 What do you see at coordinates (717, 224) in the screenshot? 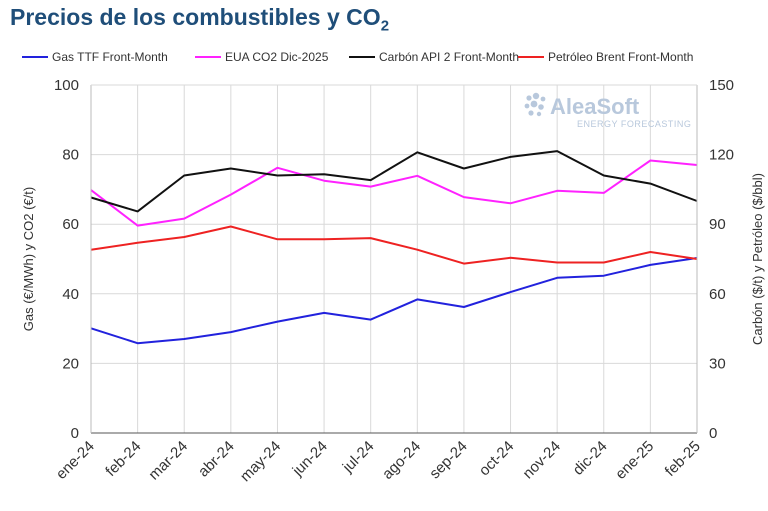
I see `y-right-tick-label: 90` at bounding box center [717, 224].